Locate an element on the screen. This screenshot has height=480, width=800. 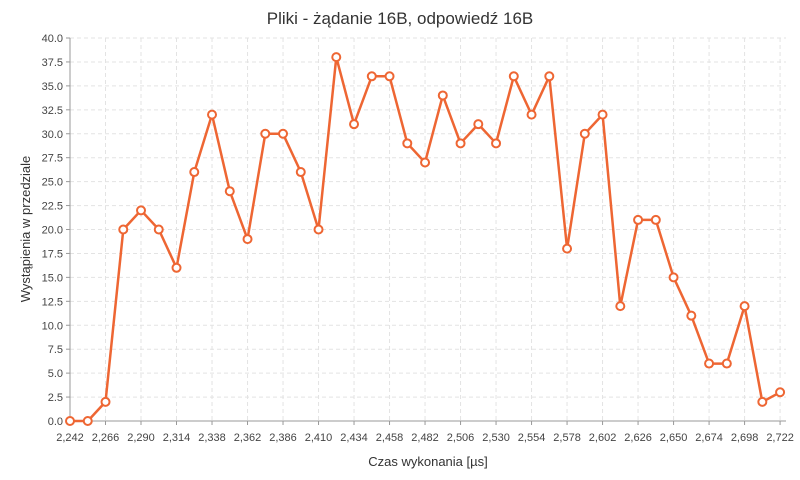
x-tick-label: 2,266 is located at coordinates (106, 438).